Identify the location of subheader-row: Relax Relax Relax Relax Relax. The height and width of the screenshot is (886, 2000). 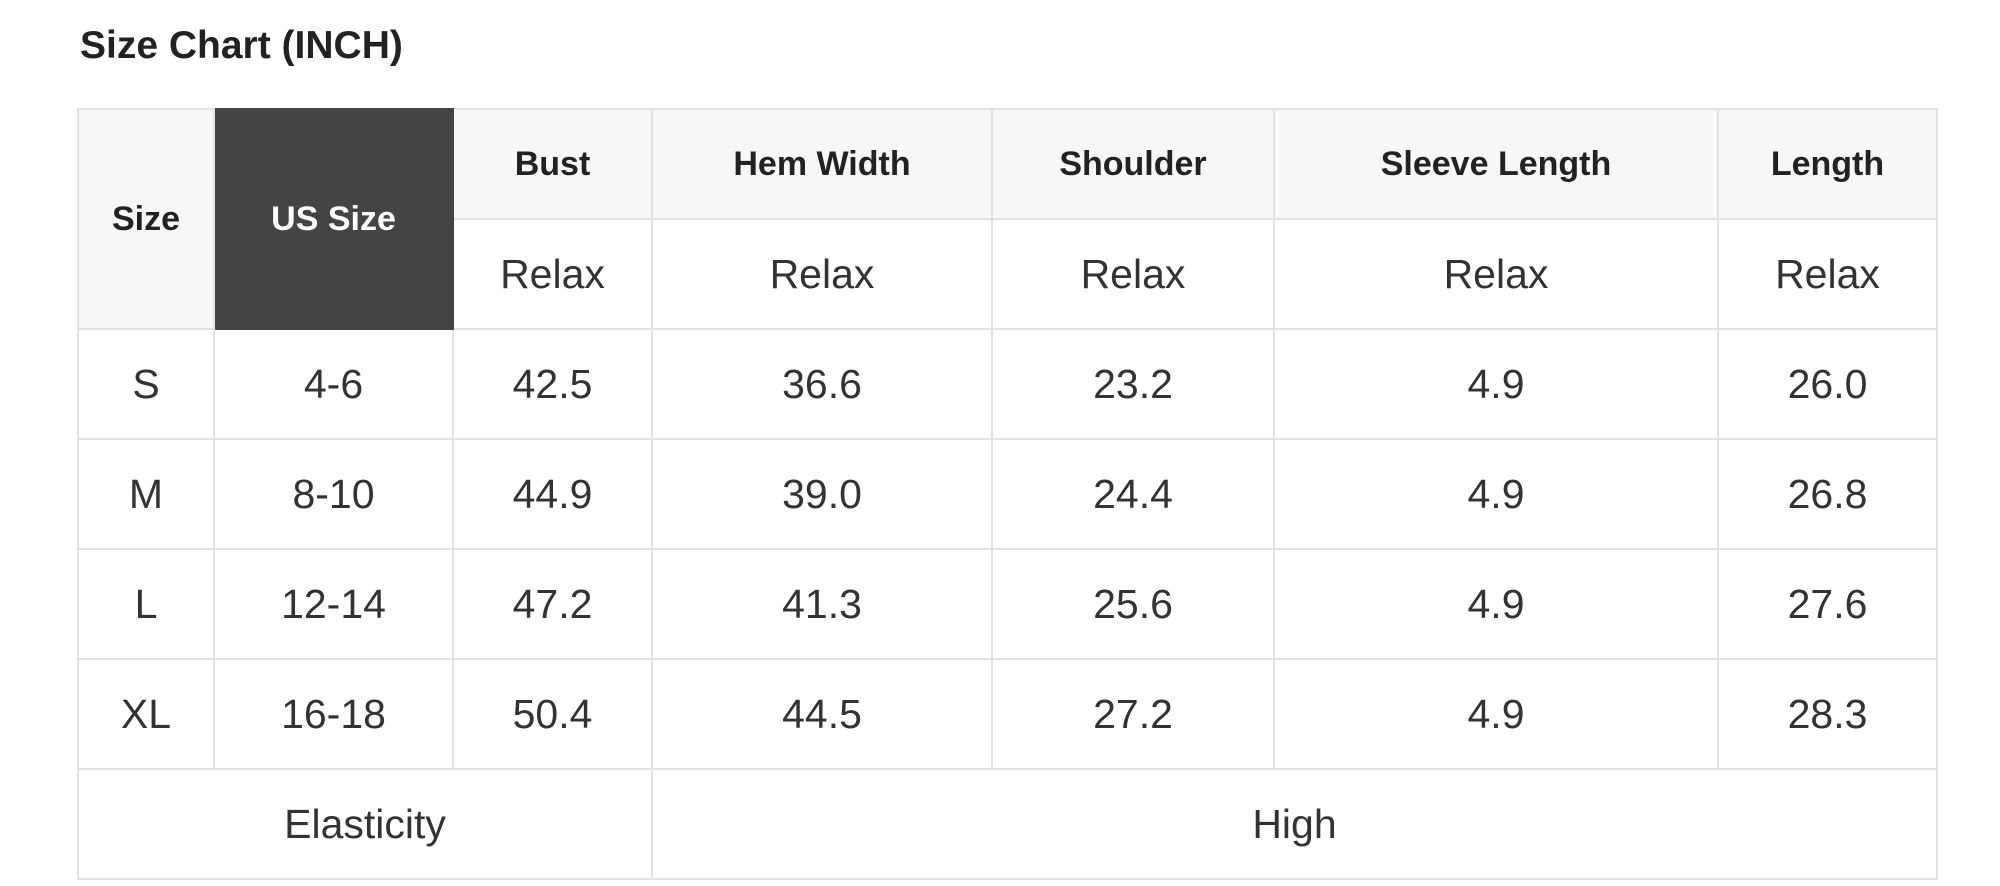
(1008, 274).